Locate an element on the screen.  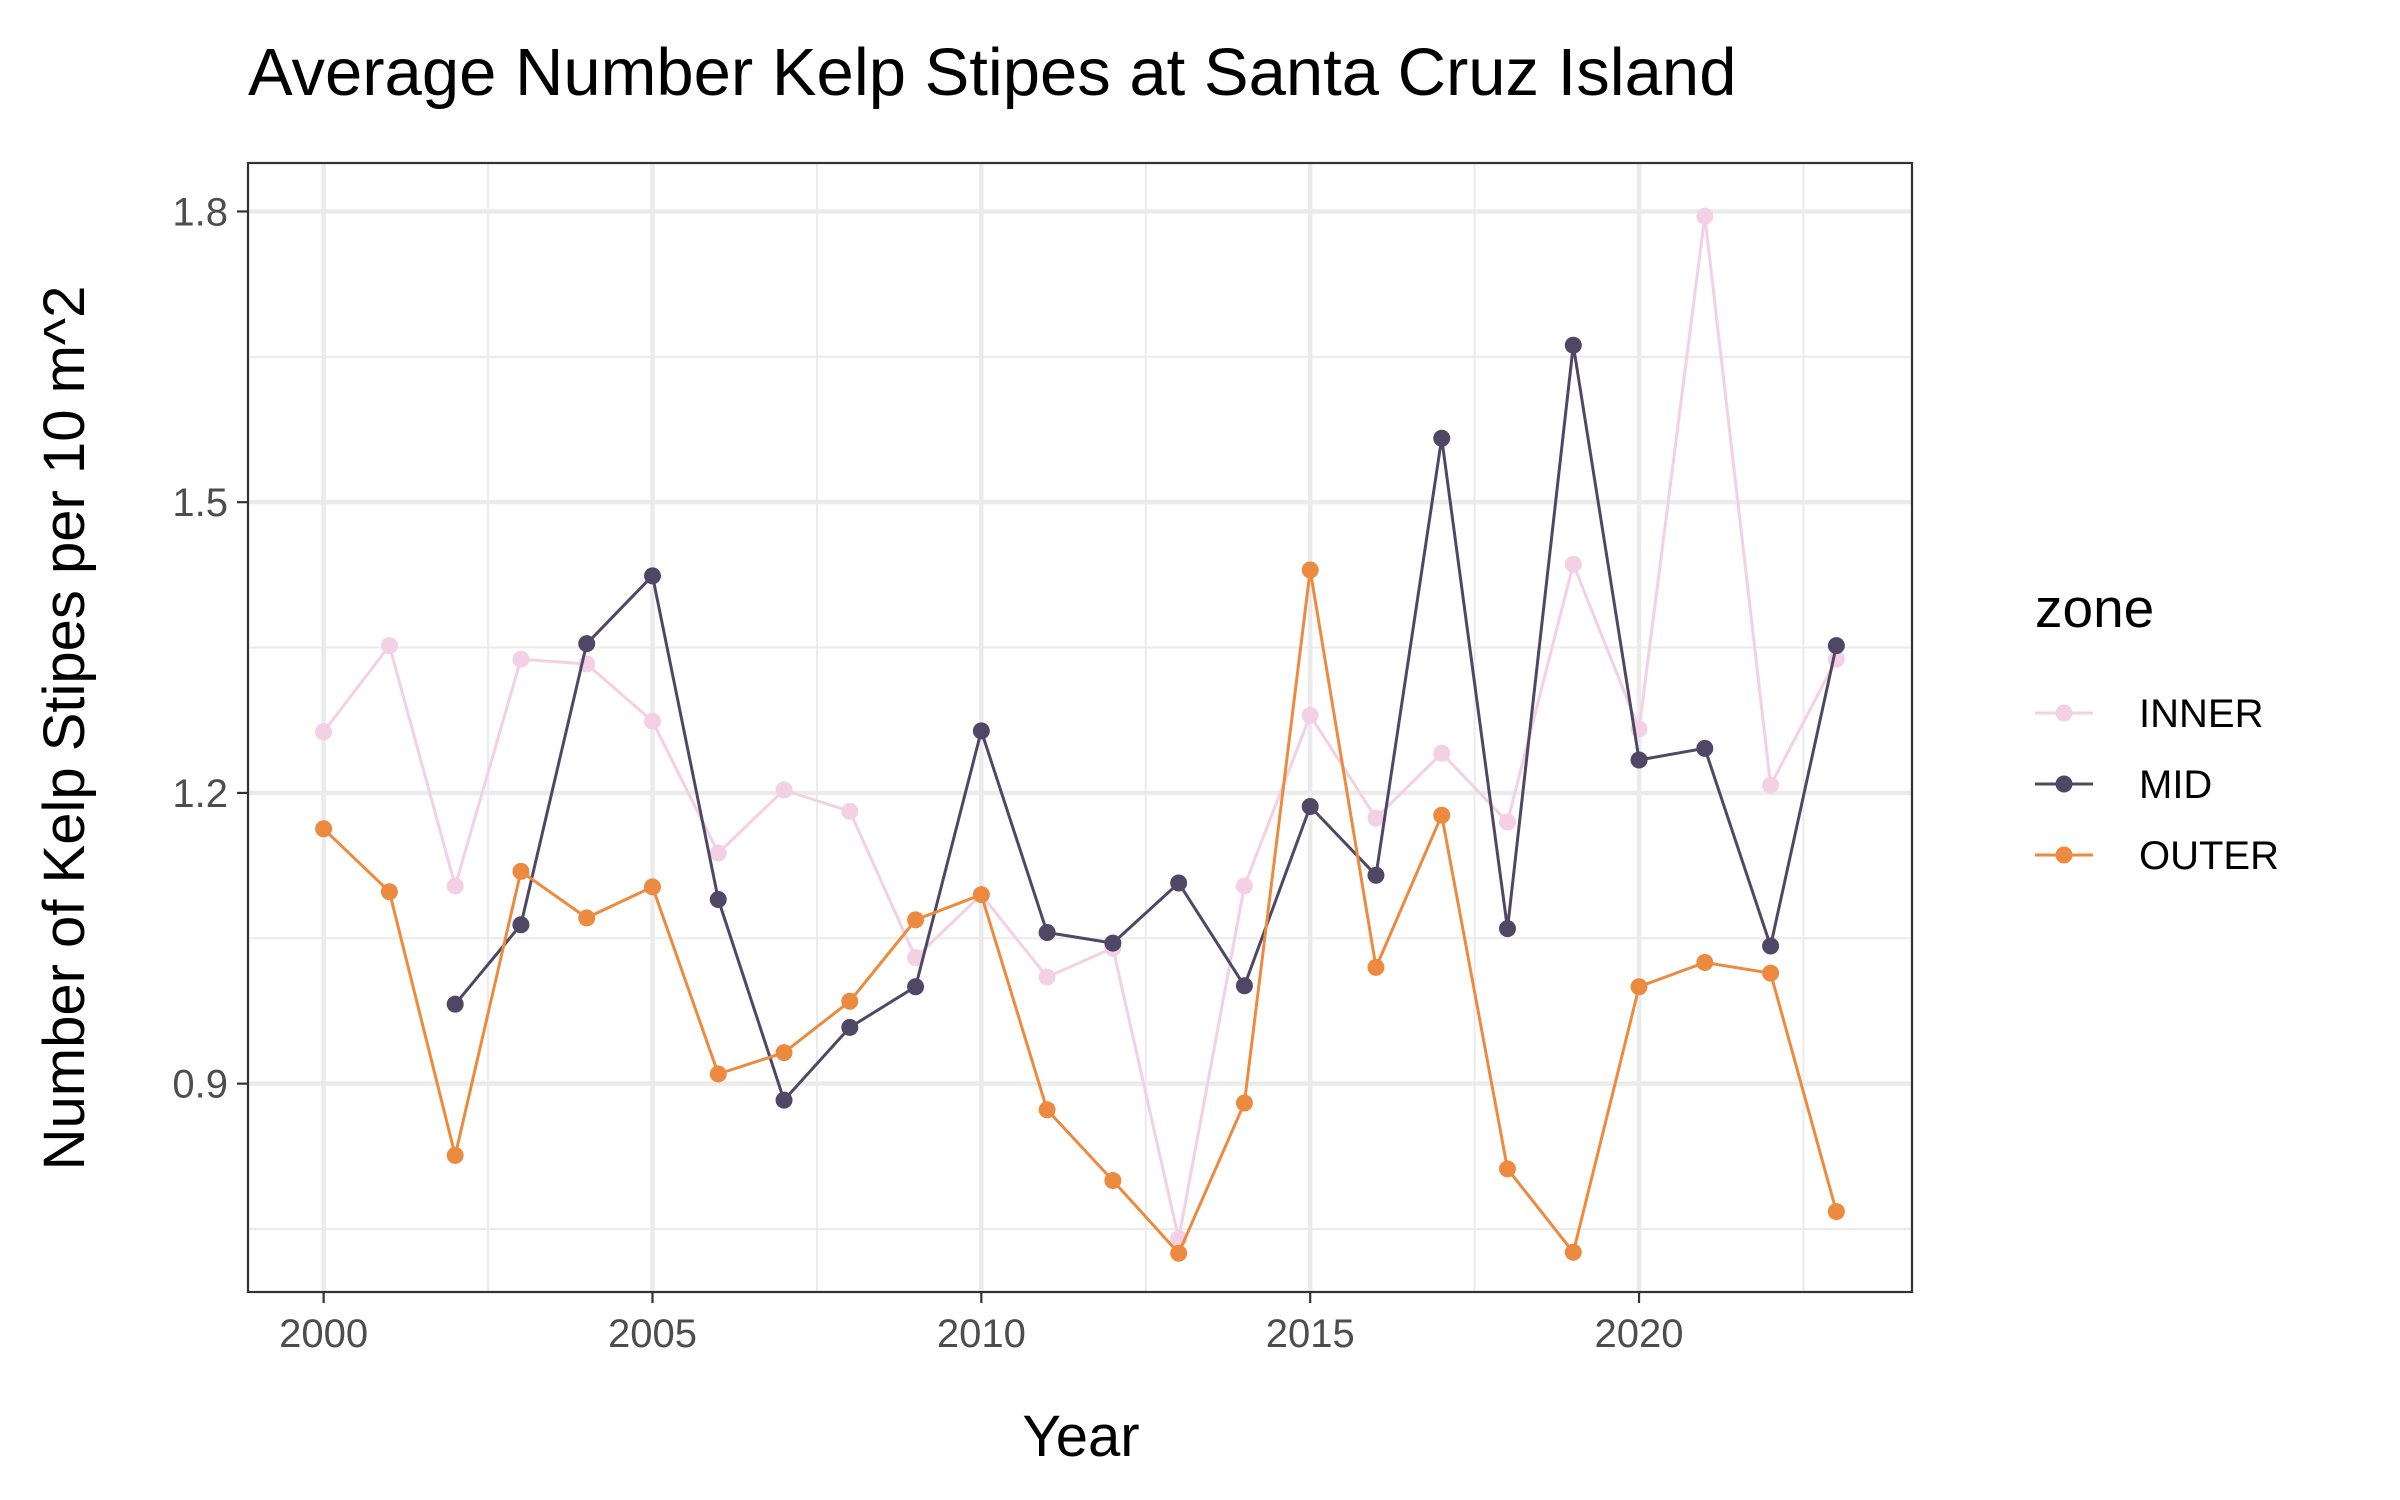
x-tick-label: 2020 is located at coordinates (1639, 1334).